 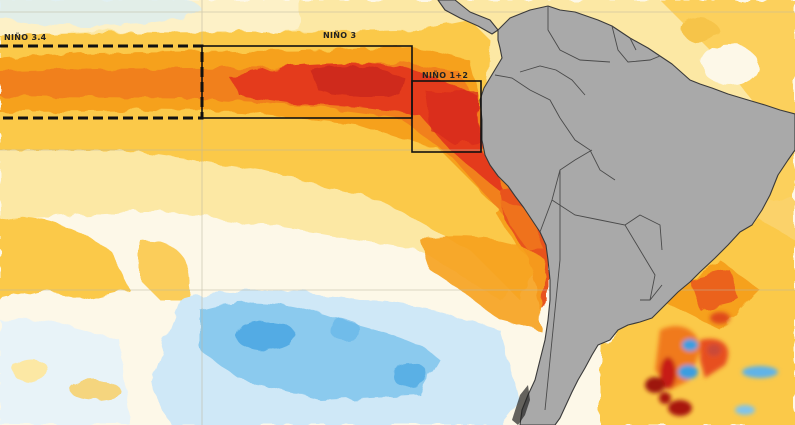 I want to click on nino-1-2-label: NIÑO 1+2, so click(x=445, y=75).